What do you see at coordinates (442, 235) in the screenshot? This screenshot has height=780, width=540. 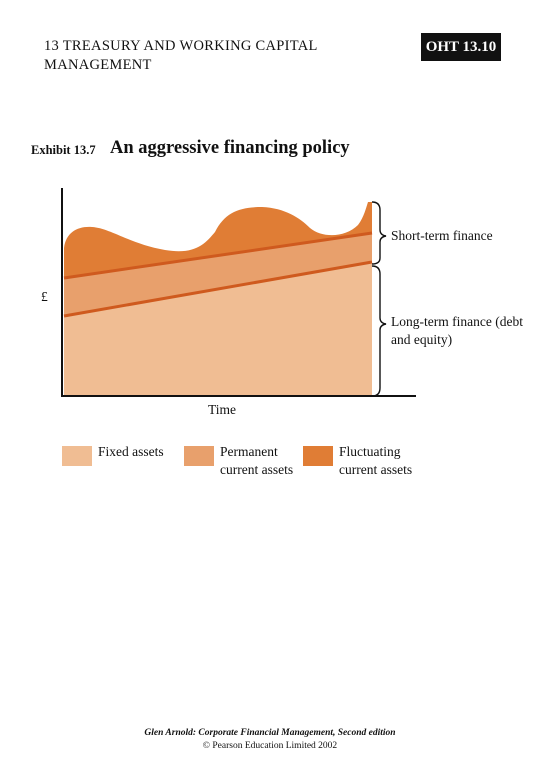 I see `short-term-finance-label: Short-term finance` at bounding box center [442, 235].